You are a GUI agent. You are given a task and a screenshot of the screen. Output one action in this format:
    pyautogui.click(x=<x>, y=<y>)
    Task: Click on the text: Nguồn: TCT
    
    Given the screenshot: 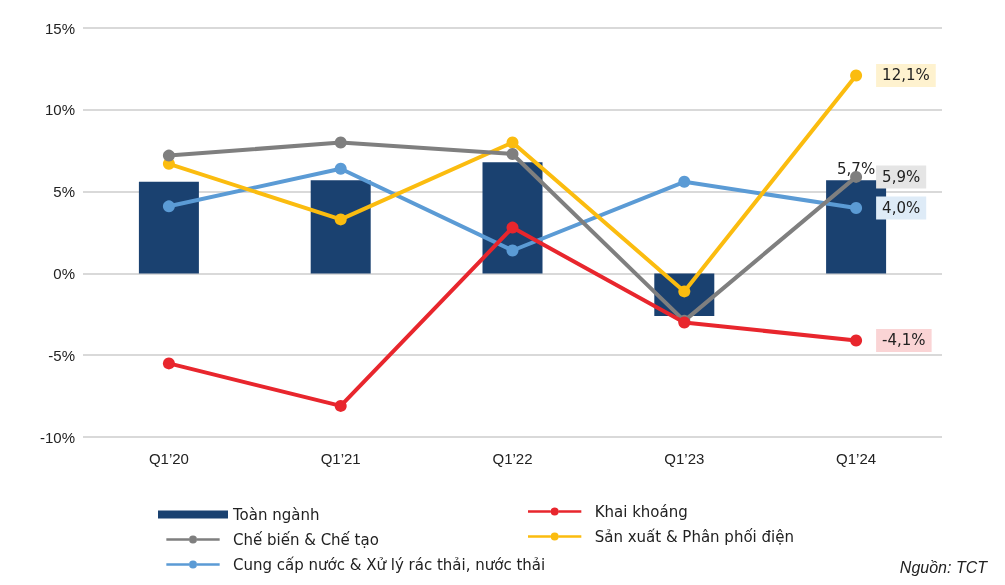 What is the action you would take?
    pyautogui.click(x=944, y=567)
    